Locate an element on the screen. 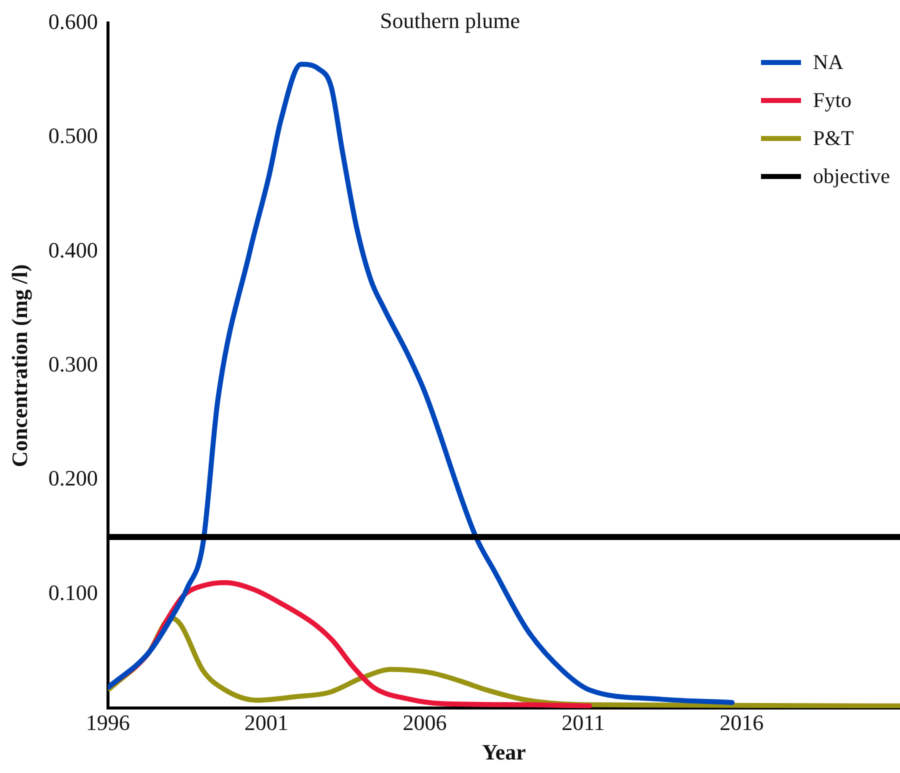 Image resolution: width=900 pixels, height=773 pixels. y-tick-label: 0.400 is located at coordinates (73, 249).